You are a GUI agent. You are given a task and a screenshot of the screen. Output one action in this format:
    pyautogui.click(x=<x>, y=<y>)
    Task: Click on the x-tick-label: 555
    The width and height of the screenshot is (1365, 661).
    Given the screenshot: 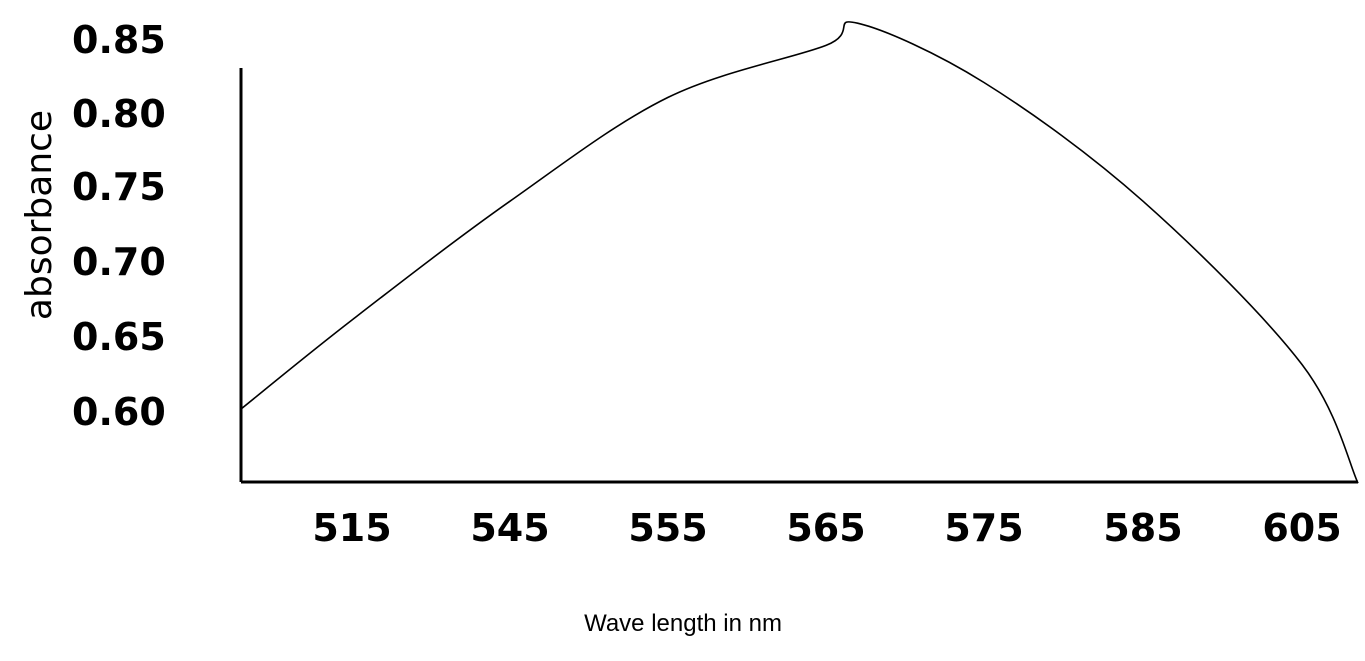 What is the action you would take?
    pyautogui.click(x=667, y=528)
    